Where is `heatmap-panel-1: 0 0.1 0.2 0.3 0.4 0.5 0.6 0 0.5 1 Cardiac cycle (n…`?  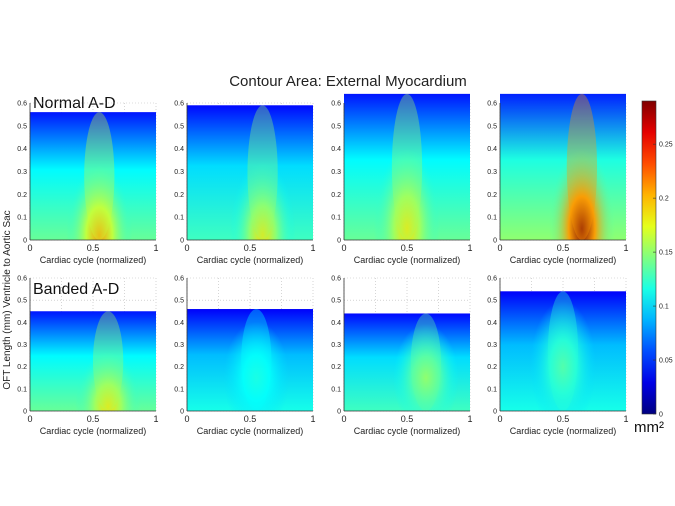 heatmap-panel-1: 0 0.1 0.2 0.3 0.4 0.5 0.6 0 0.5 1 Cardiac cycle (n… is located at coordinates (87, 183).